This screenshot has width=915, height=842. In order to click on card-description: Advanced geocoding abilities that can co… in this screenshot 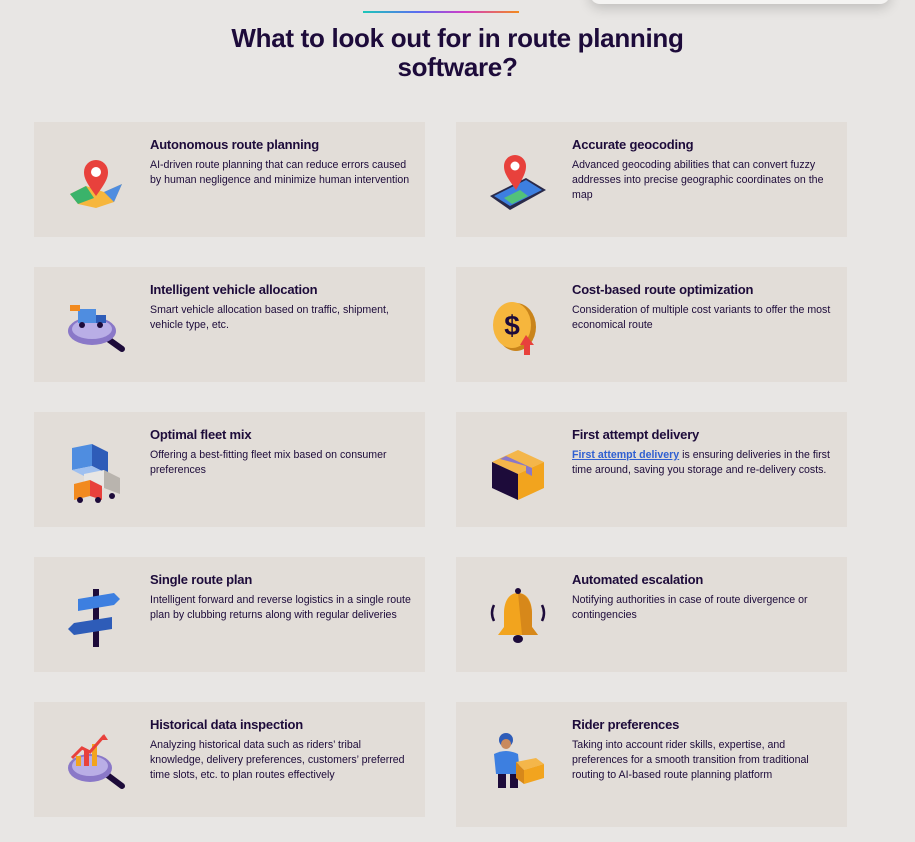, I will do `click(698, 180)`.